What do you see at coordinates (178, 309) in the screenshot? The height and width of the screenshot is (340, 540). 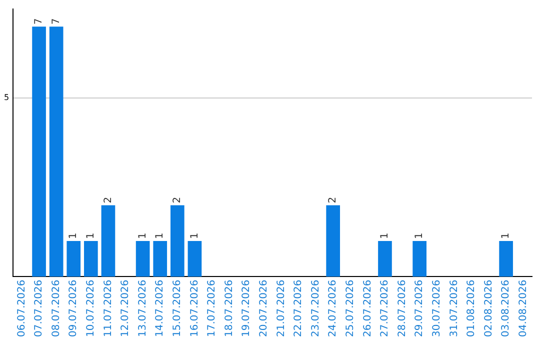 I see `x-tick-label: 15.07.2026` at bounding box center [178, 309].